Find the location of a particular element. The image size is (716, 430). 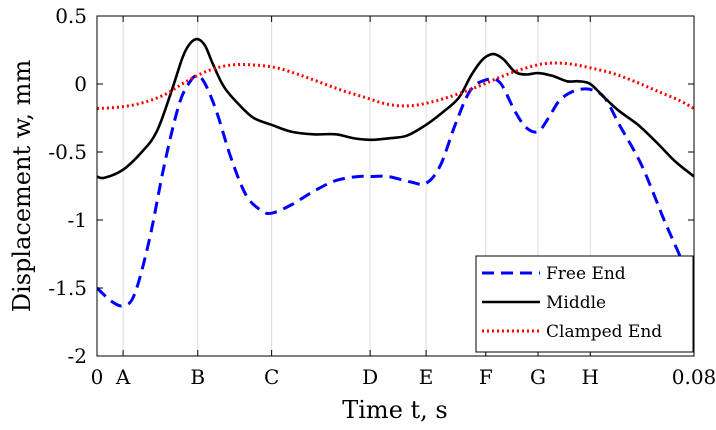

y-tick-label: -2 is located at coordinates (77, 356).